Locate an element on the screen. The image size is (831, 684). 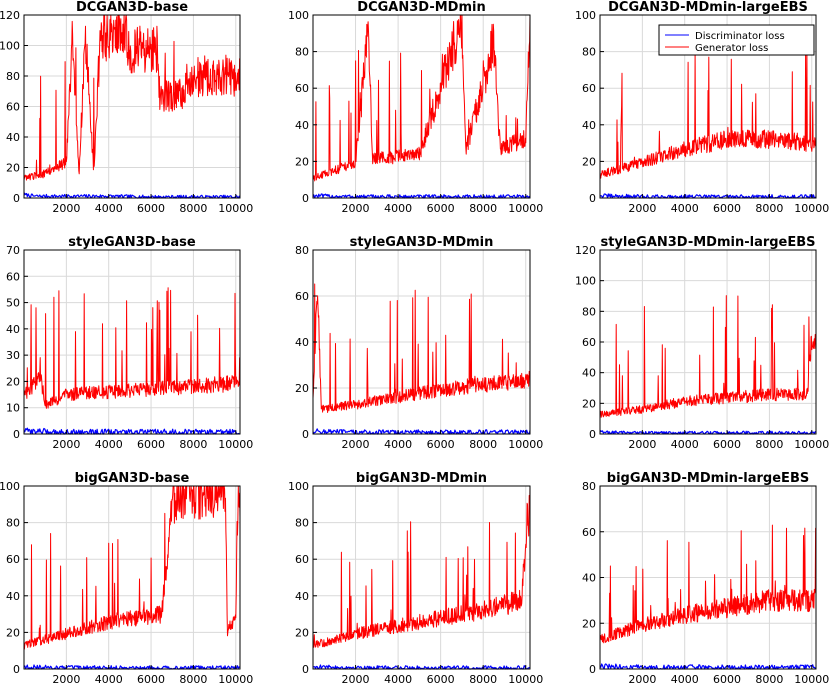
chart-title: DCGAN3D-base is located at coordinates (132, 7).